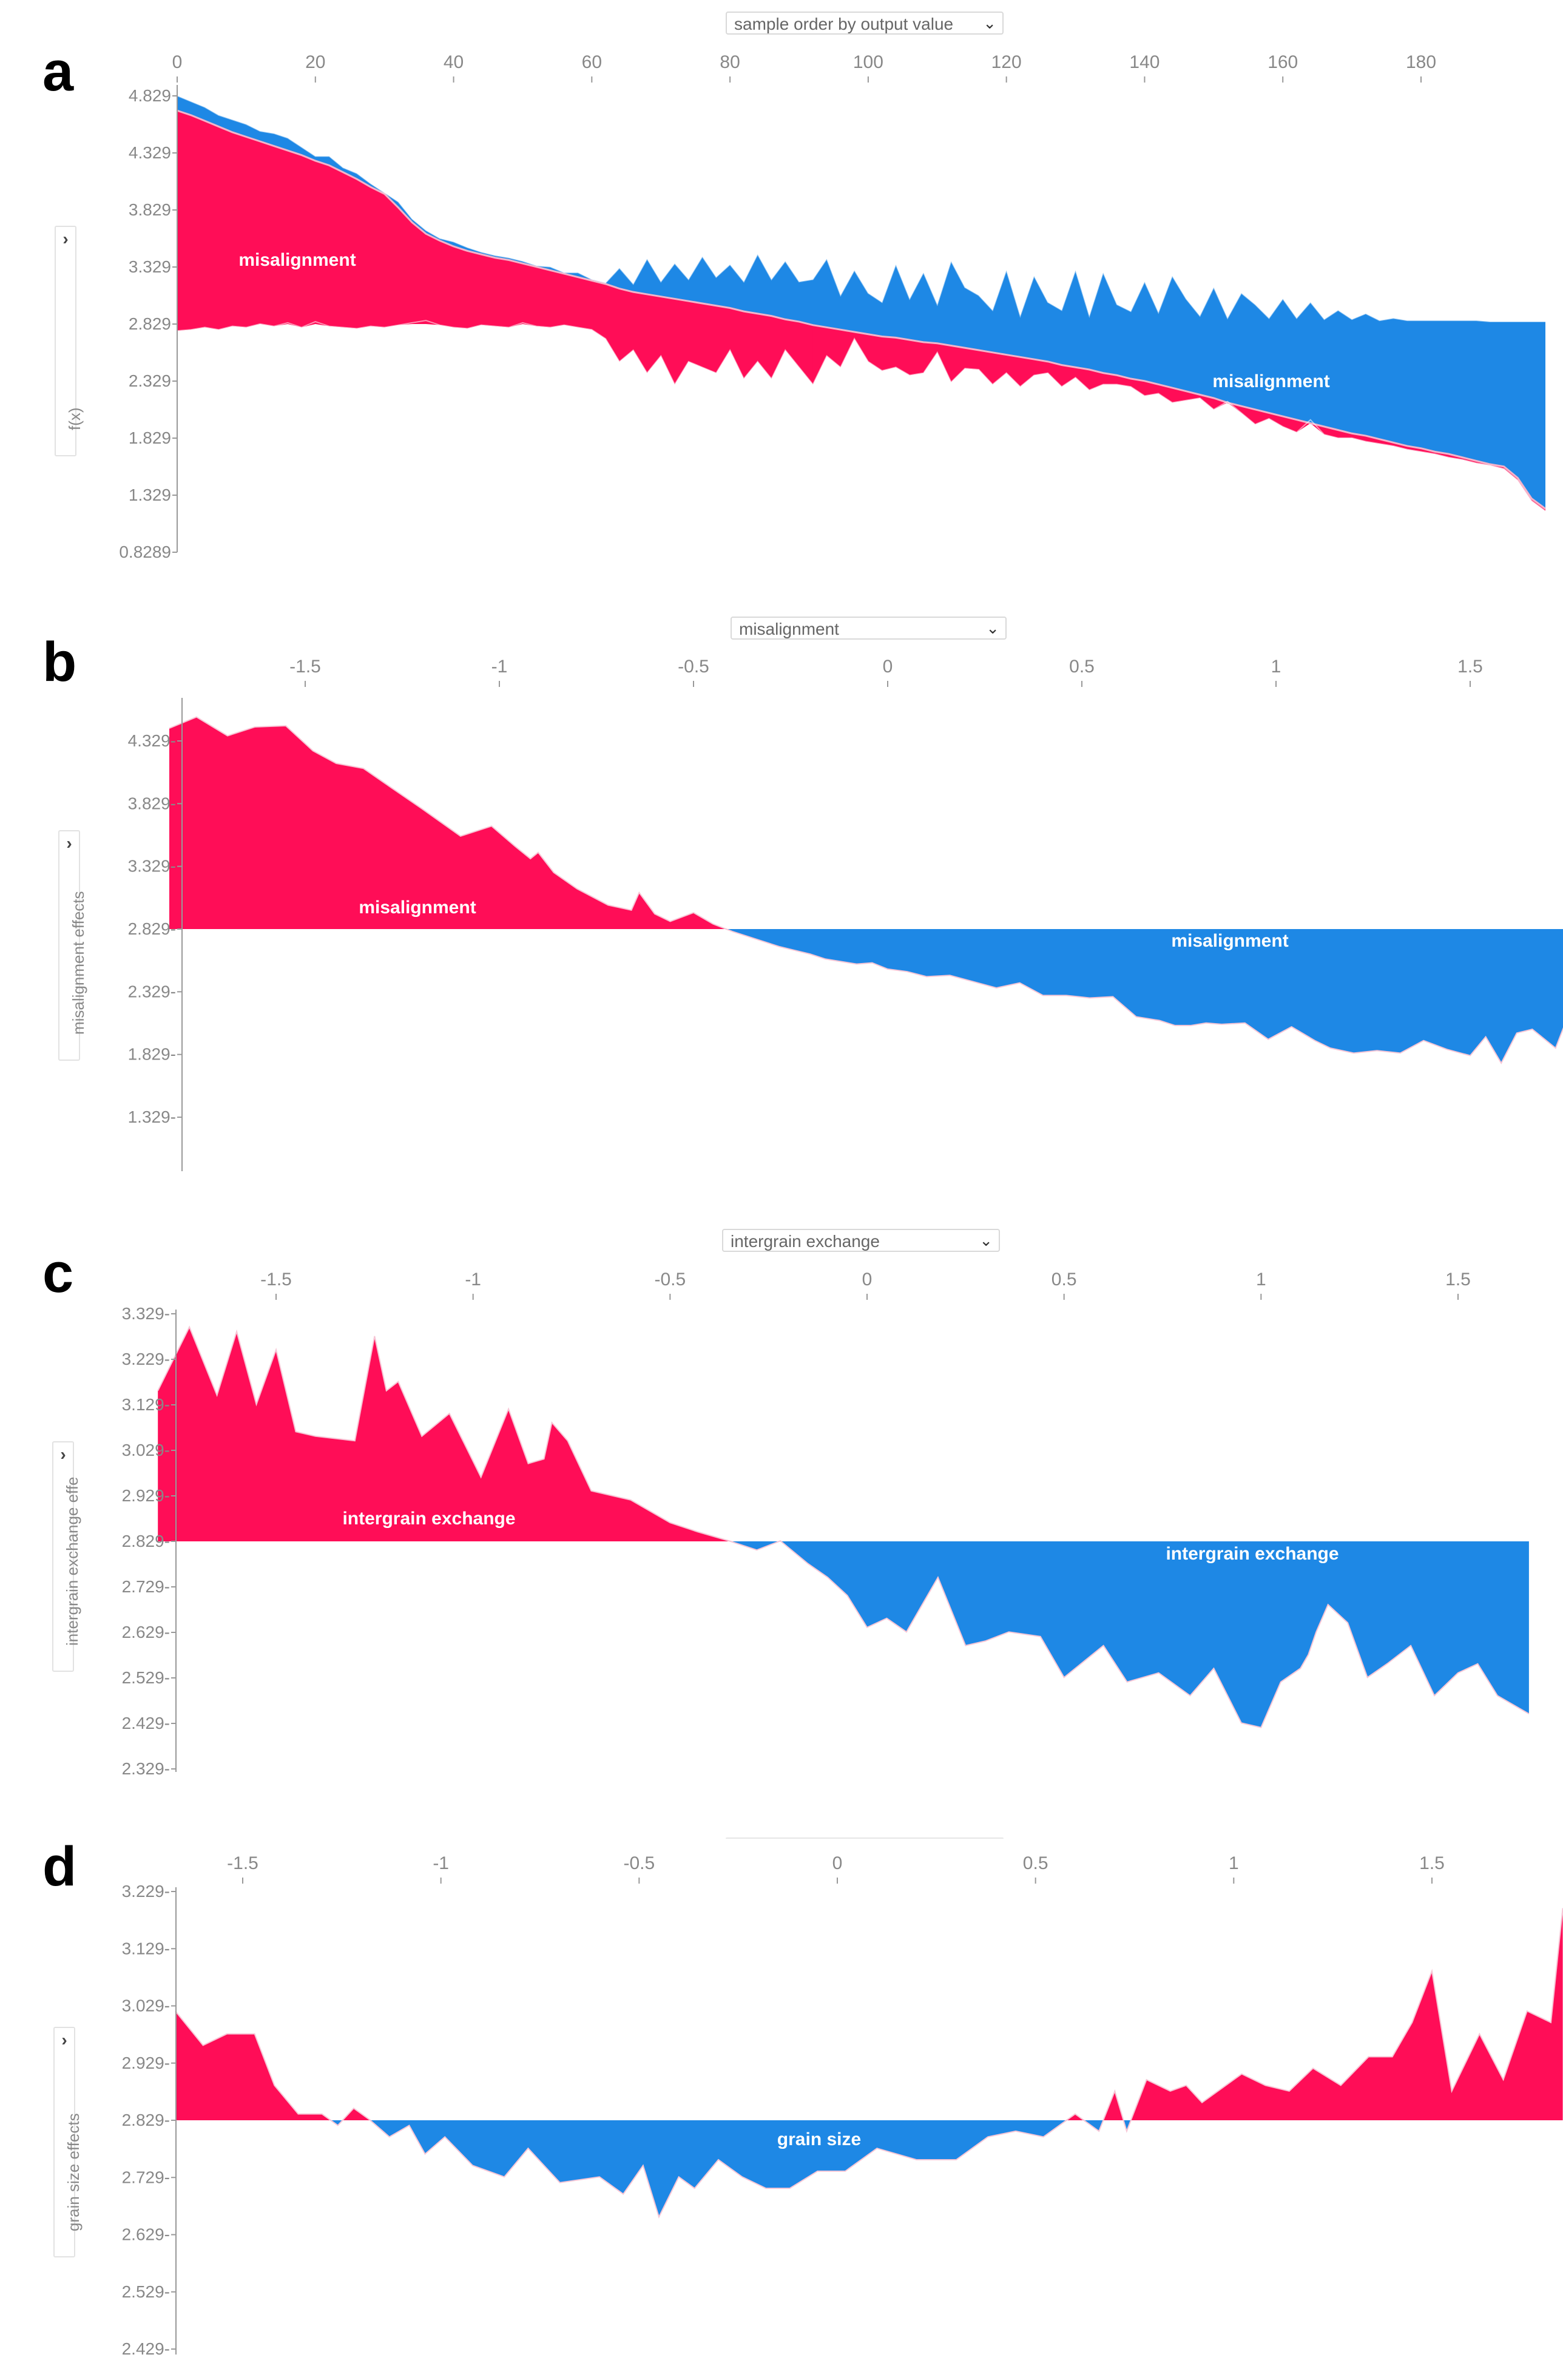 The width and height of the screenshot is (1563, 2380). What do you see at coordinates (150, 209) in the screenshot?
I see `y-tick-label: 3.829` at bounding box center [150, 209].